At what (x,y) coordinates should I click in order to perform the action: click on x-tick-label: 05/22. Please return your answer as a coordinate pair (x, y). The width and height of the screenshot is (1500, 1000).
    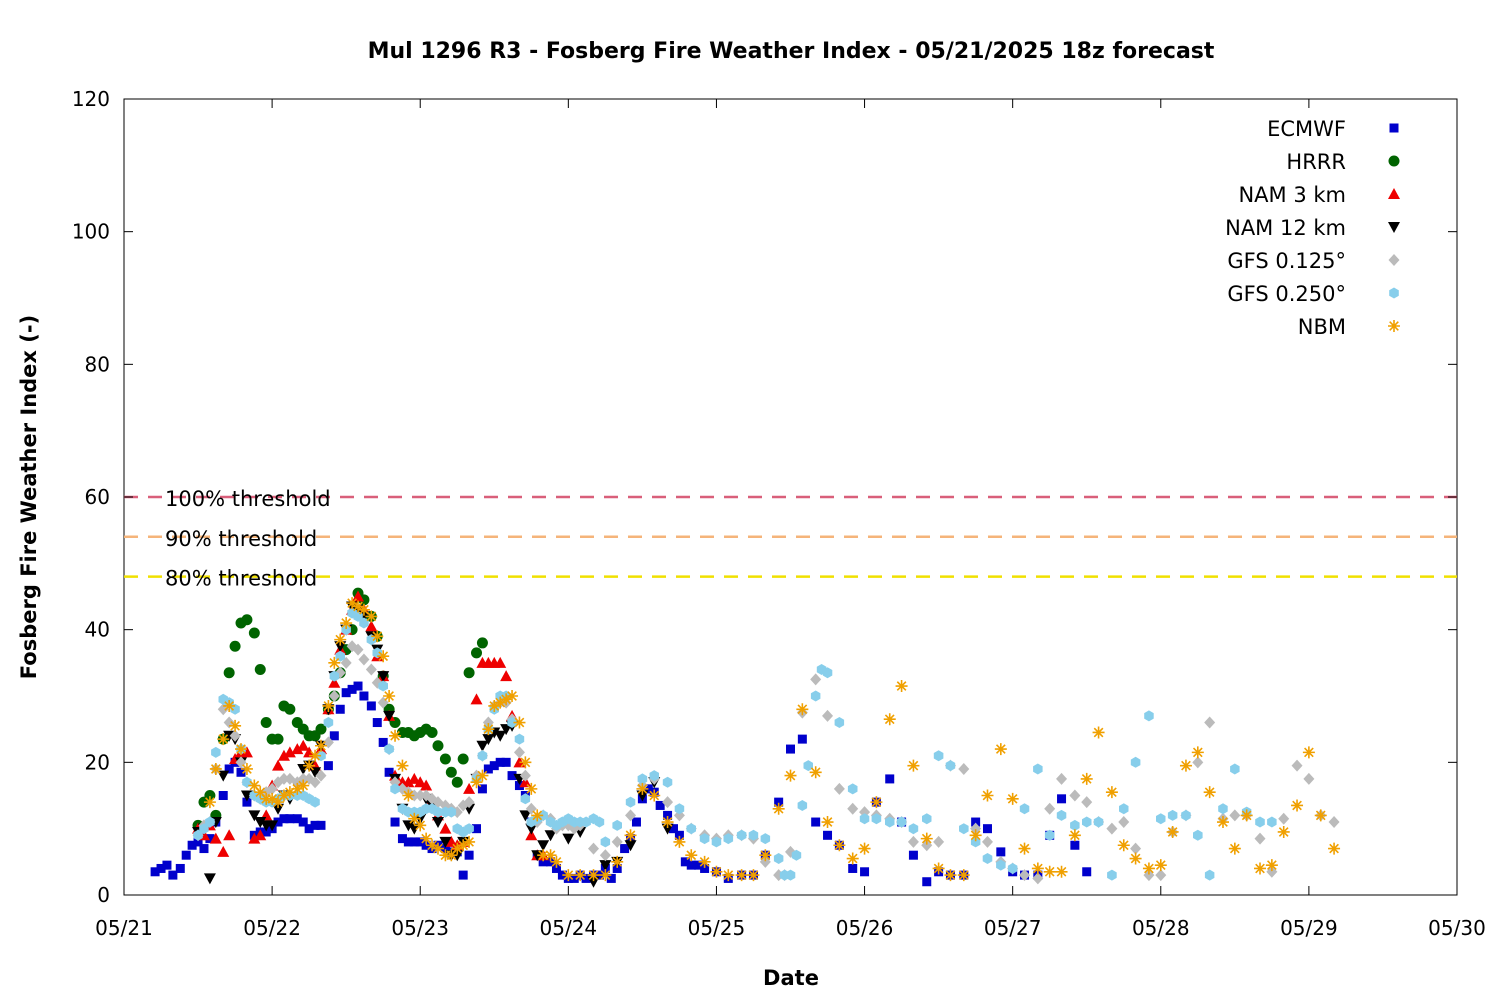
    Looking at the image, I should click on (272, 928).